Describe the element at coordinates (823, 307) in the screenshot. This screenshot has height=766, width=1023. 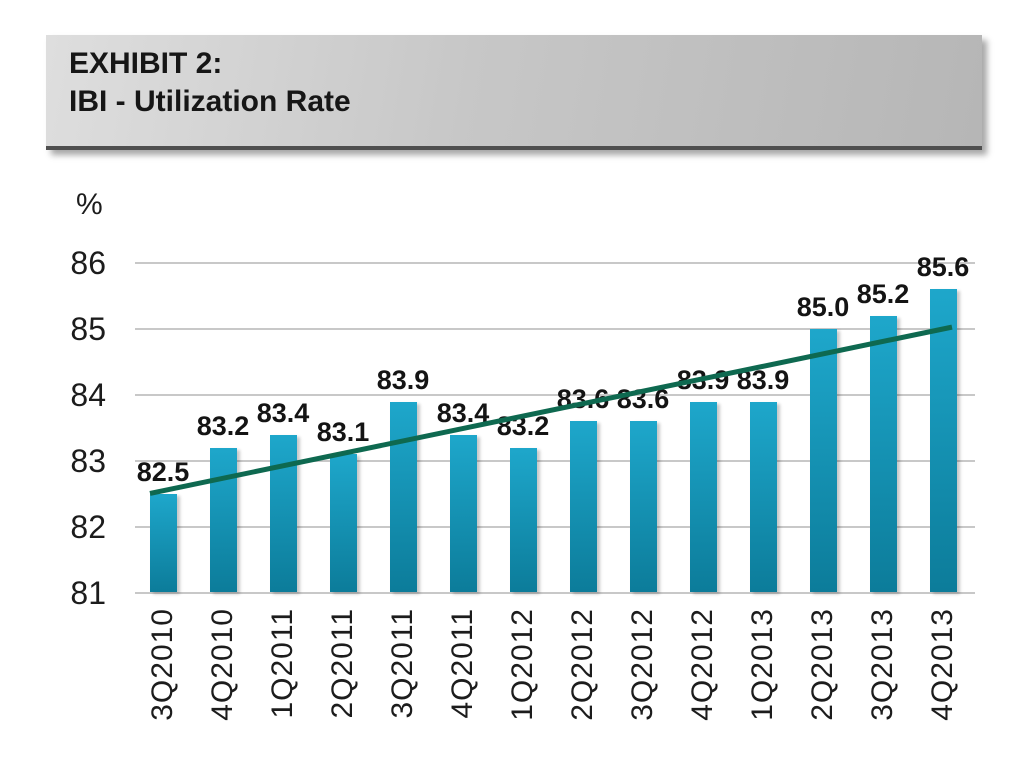
I see `bar-value-label: 85.0` at that location.